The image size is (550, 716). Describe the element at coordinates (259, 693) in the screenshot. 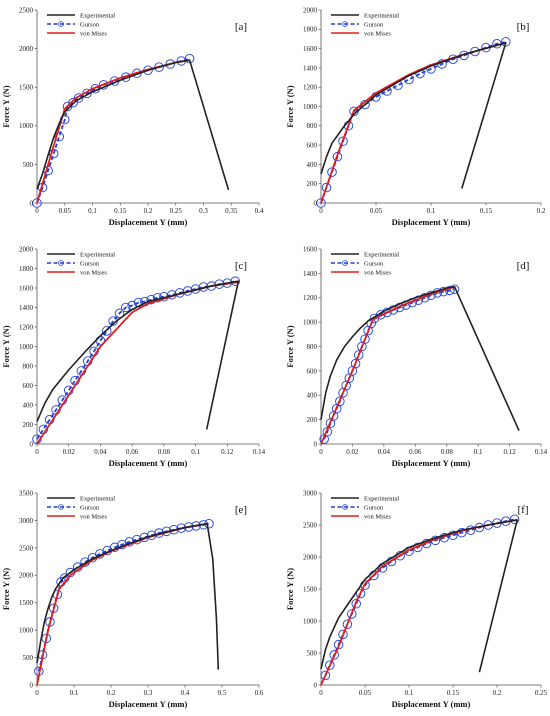

I see `x-tick-label: 0.6` at that location.